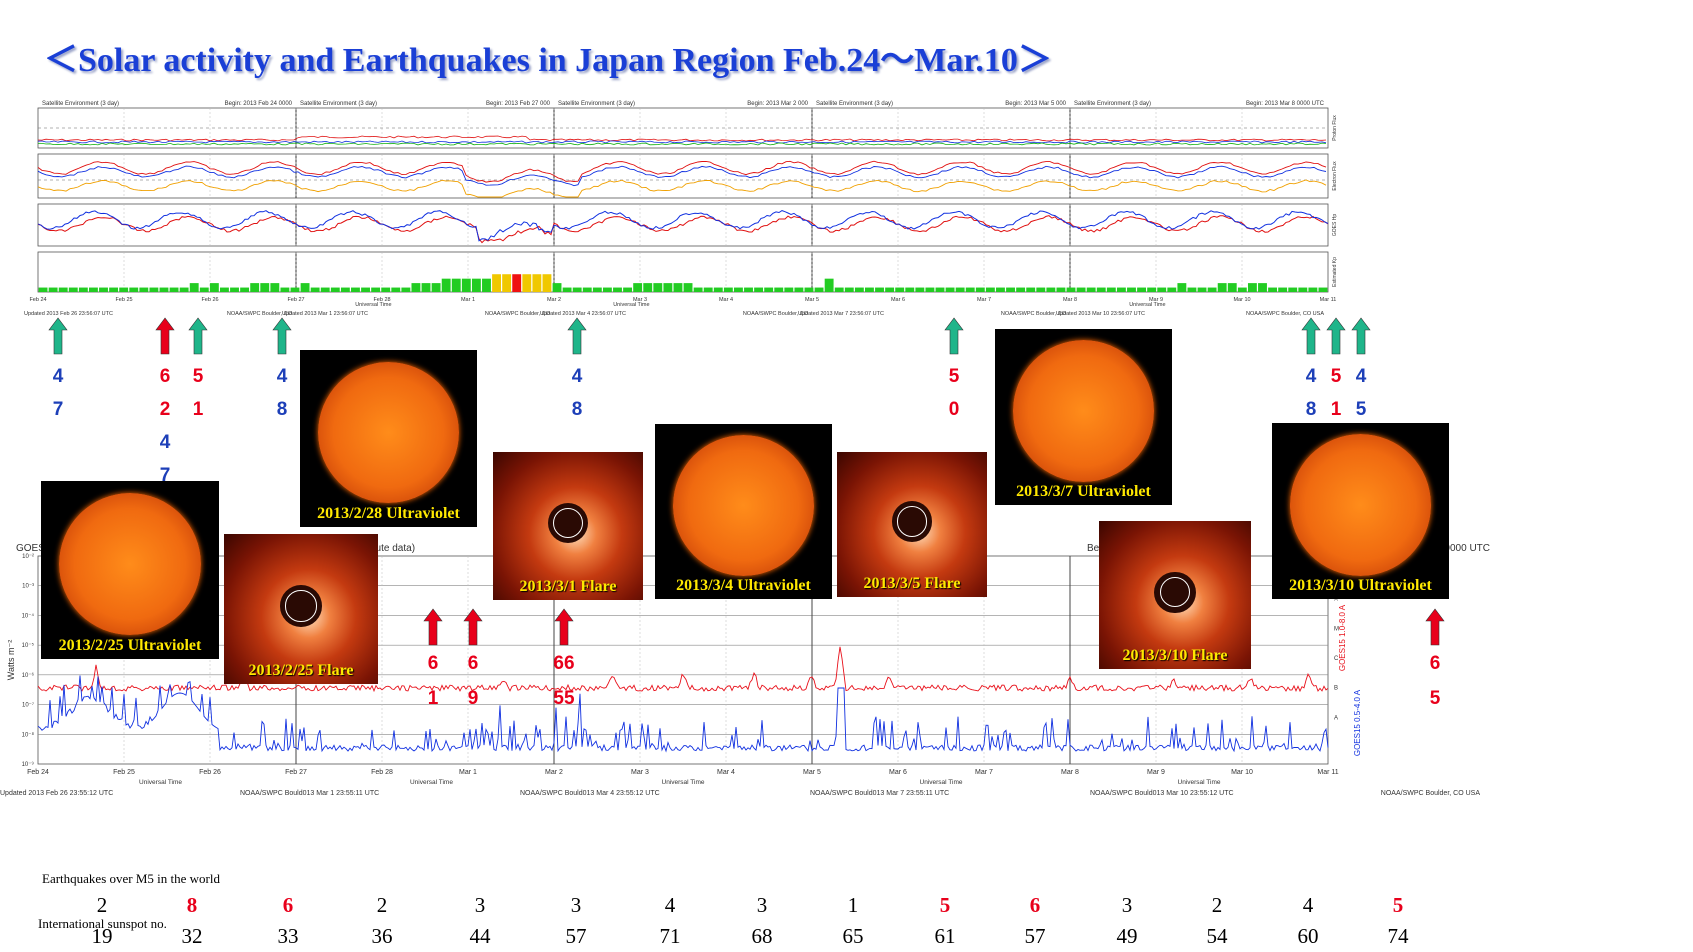 The height and width of the screenshot is (952, 1693). I want to click on goes-hp-line, so click(683, 226).